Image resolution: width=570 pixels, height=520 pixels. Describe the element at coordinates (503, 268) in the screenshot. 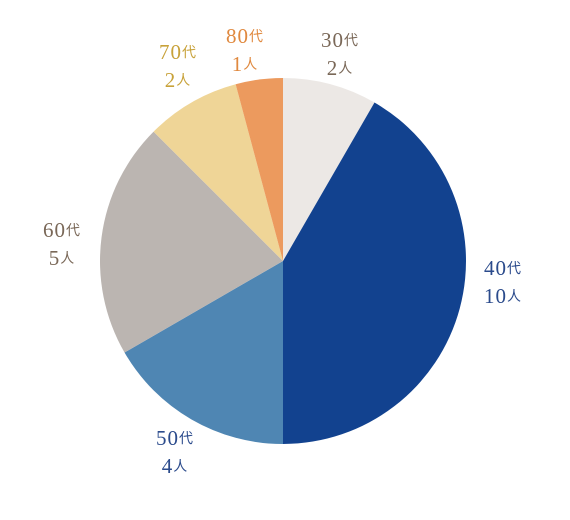

I see `slice-category-label: 40代` at that location.